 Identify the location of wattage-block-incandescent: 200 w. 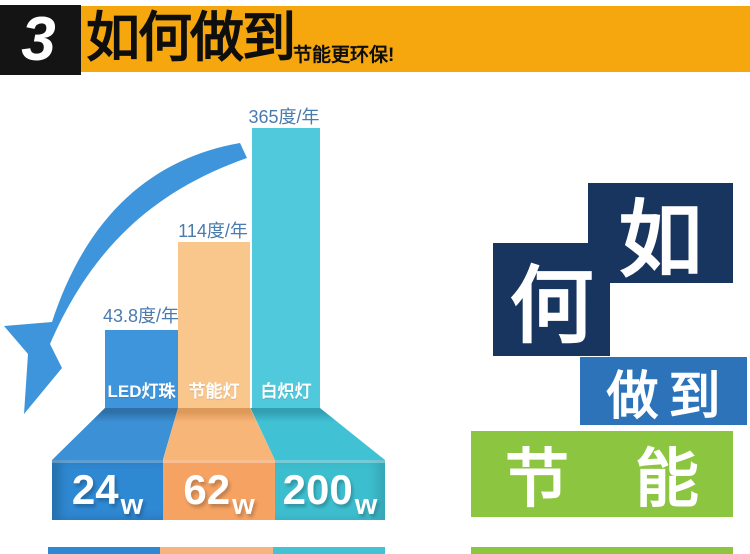
(330, 490).